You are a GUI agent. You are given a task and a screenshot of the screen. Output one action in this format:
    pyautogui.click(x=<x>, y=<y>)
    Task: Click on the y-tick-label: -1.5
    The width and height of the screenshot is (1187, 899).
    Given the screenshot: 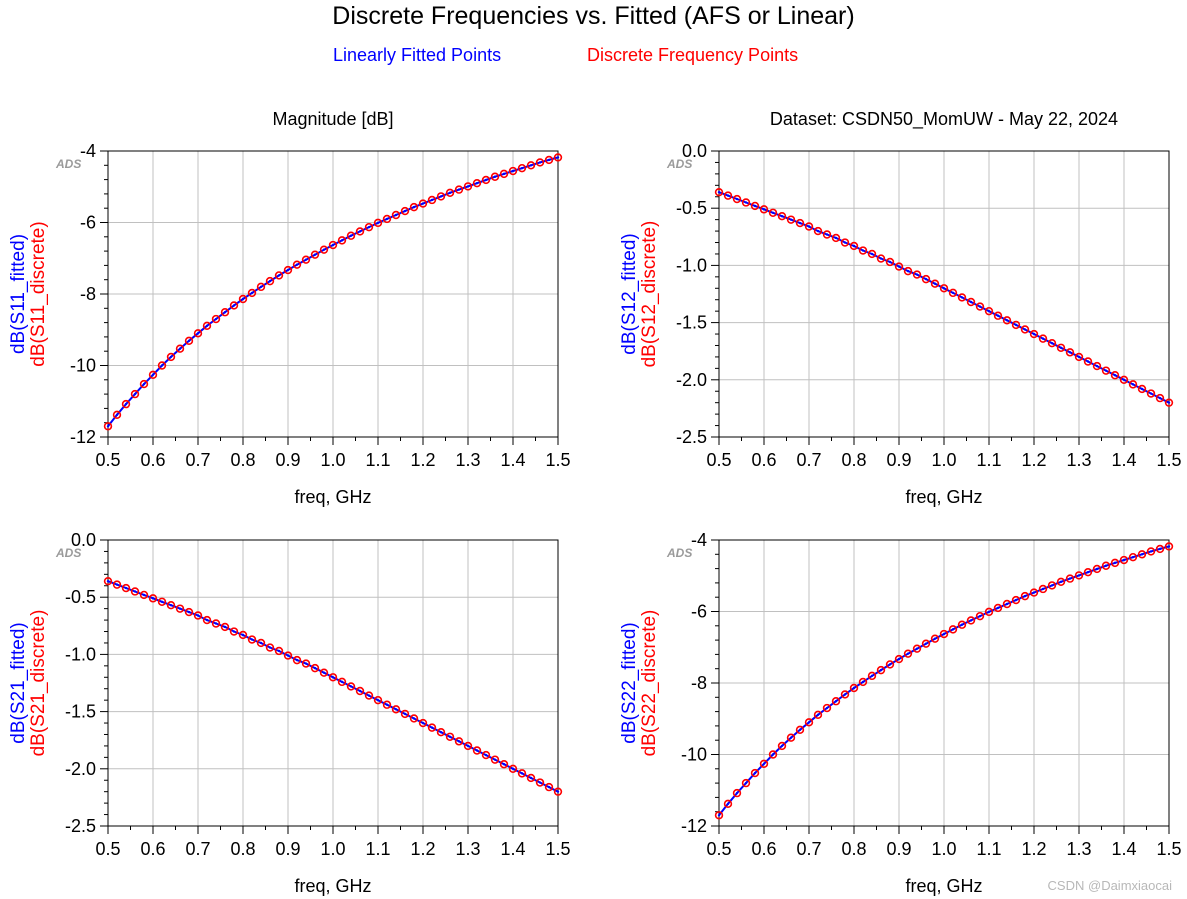 What is the action you would take?
    pyautogui.click(x=80, y=712)
    